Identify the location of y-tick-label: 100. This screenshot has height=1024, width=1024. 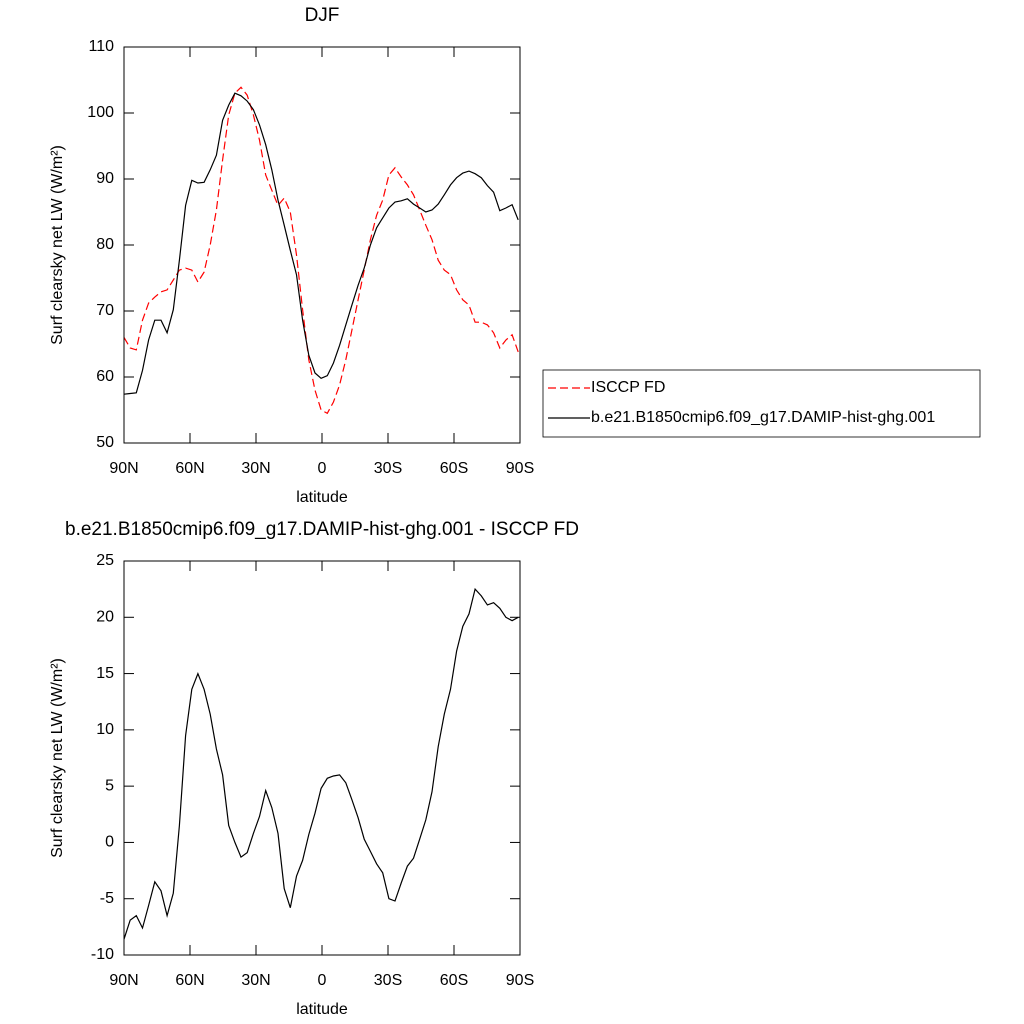
(100, 112).